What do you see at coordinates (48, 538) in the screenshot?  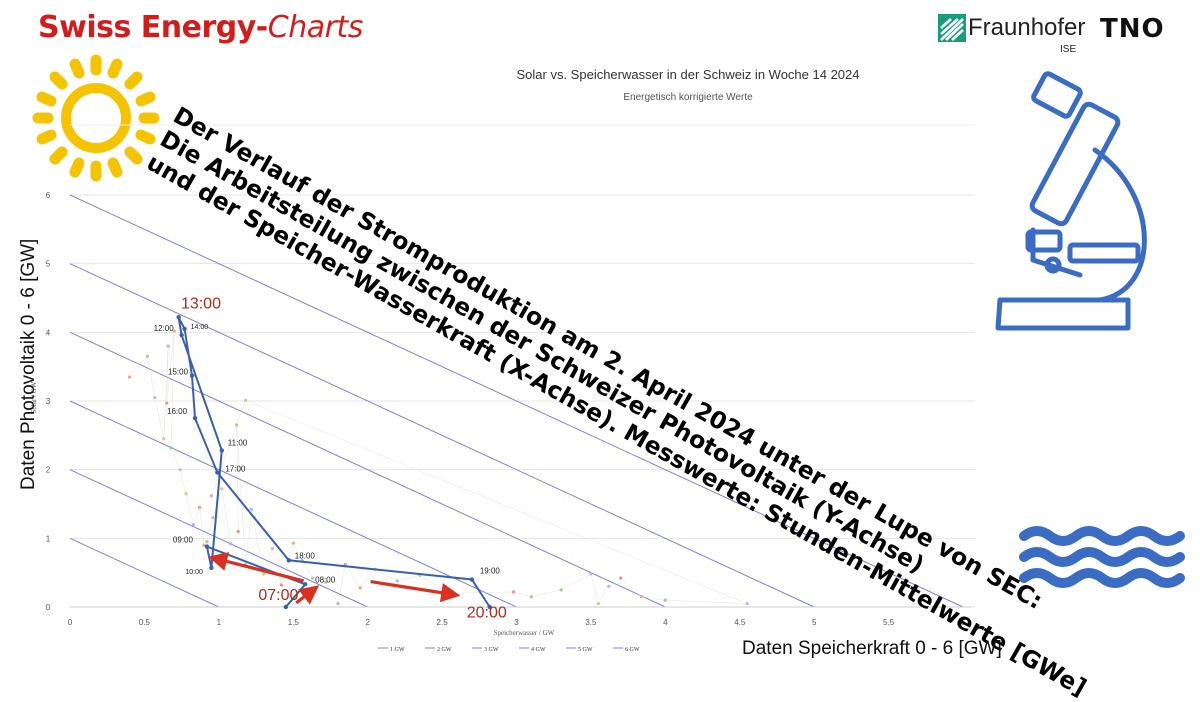 I see `y-tick-label: 1` at bounding box center [48, 538].